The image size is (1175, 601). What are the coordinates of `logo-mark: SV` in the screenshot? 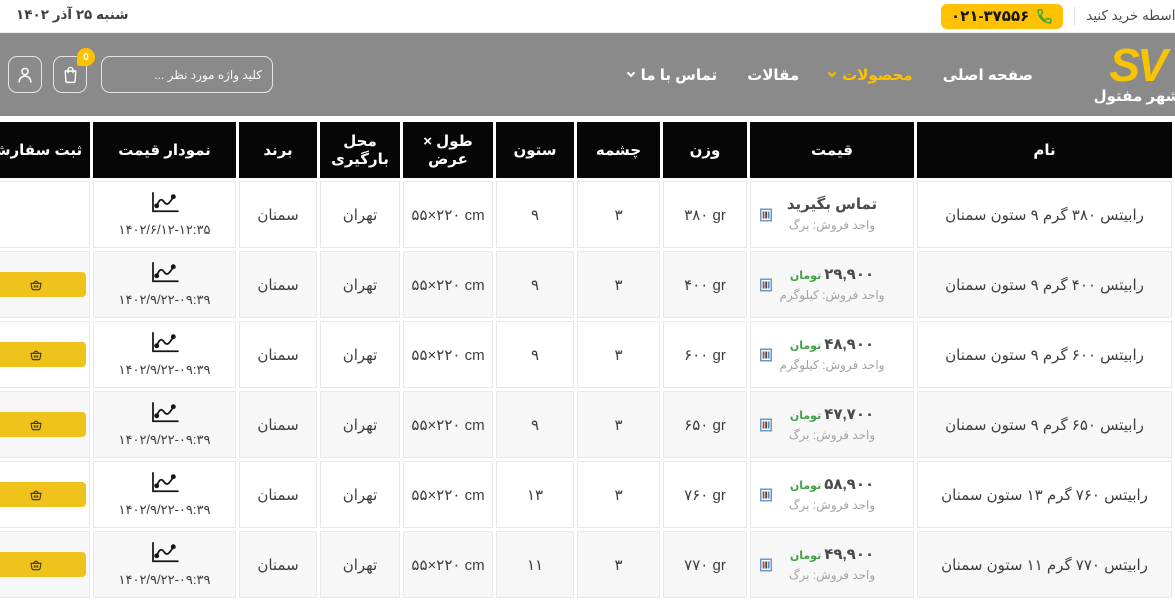 It's located at (1138, 65).